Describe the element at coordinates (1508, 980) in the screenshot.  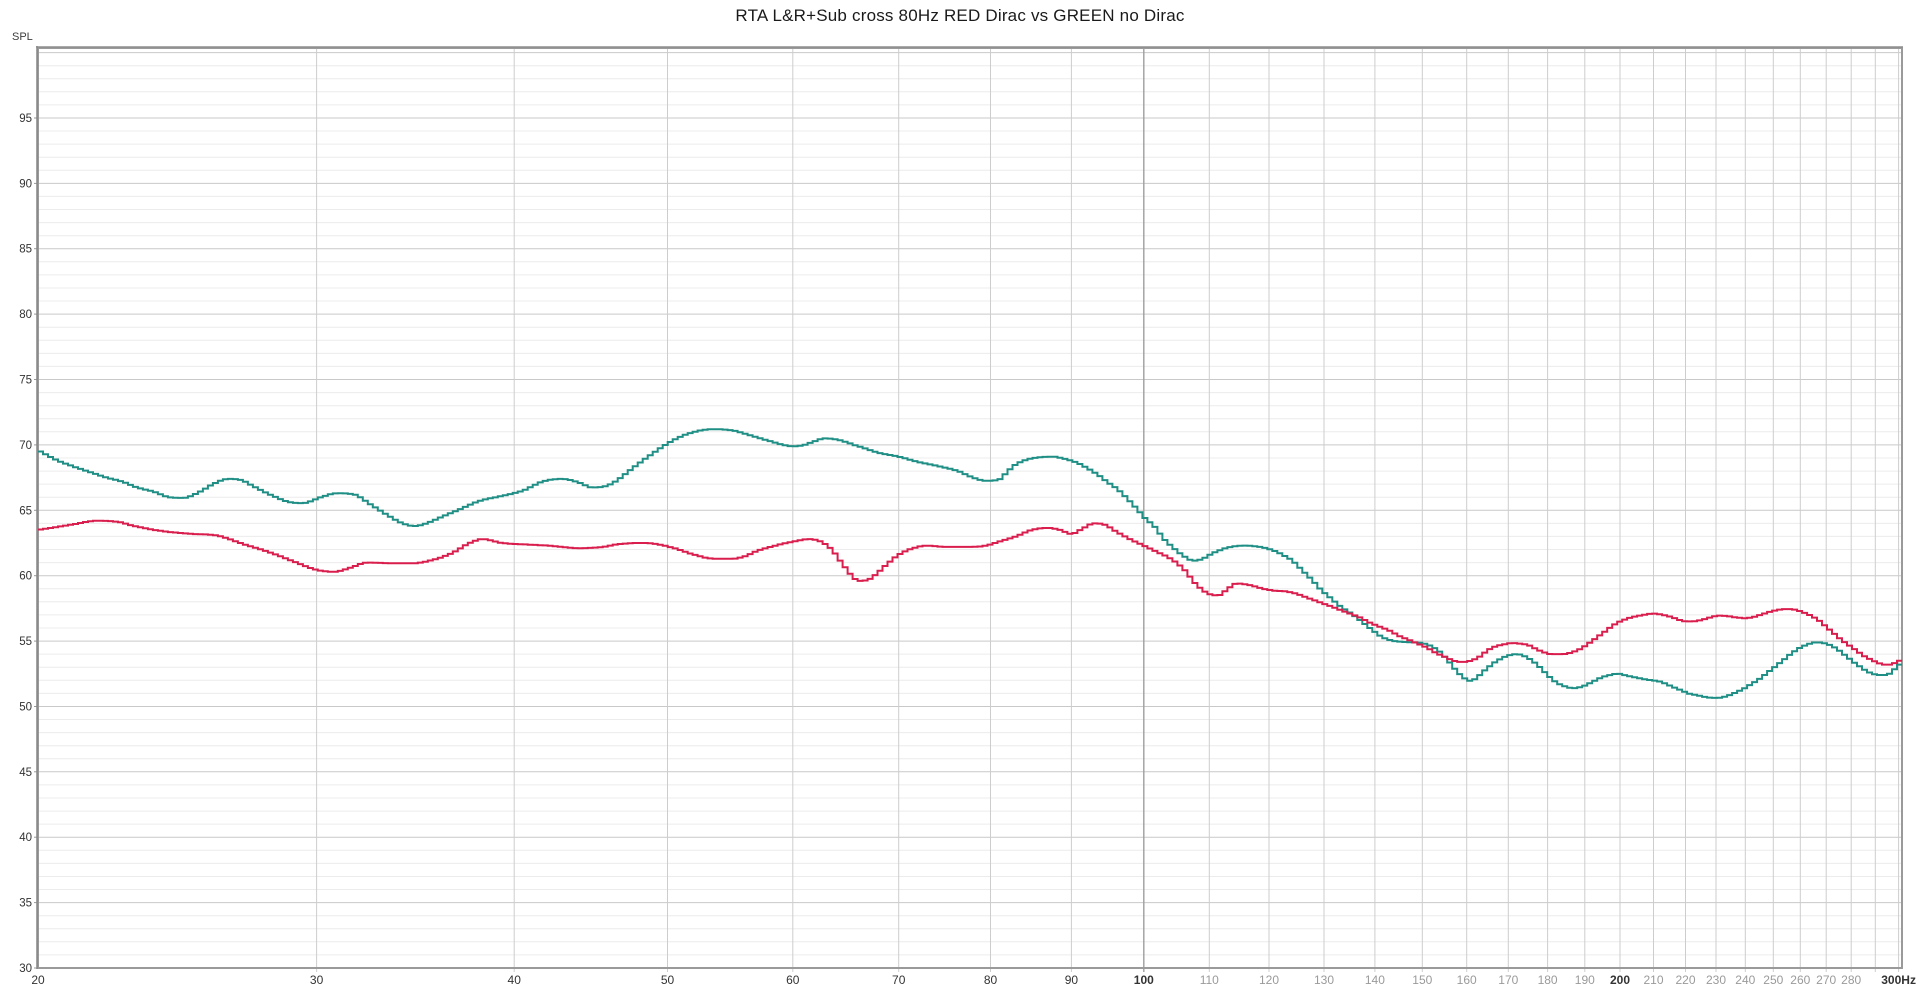
I see `x-axis-tick-label: 170` at that location.